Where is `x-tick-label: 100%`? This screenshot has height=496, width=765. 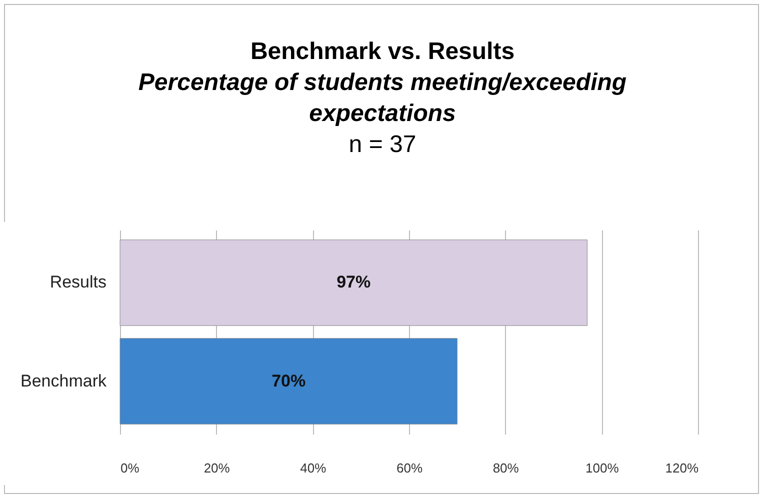 x-tick-label: 100% is located at coordinates (603, 468).